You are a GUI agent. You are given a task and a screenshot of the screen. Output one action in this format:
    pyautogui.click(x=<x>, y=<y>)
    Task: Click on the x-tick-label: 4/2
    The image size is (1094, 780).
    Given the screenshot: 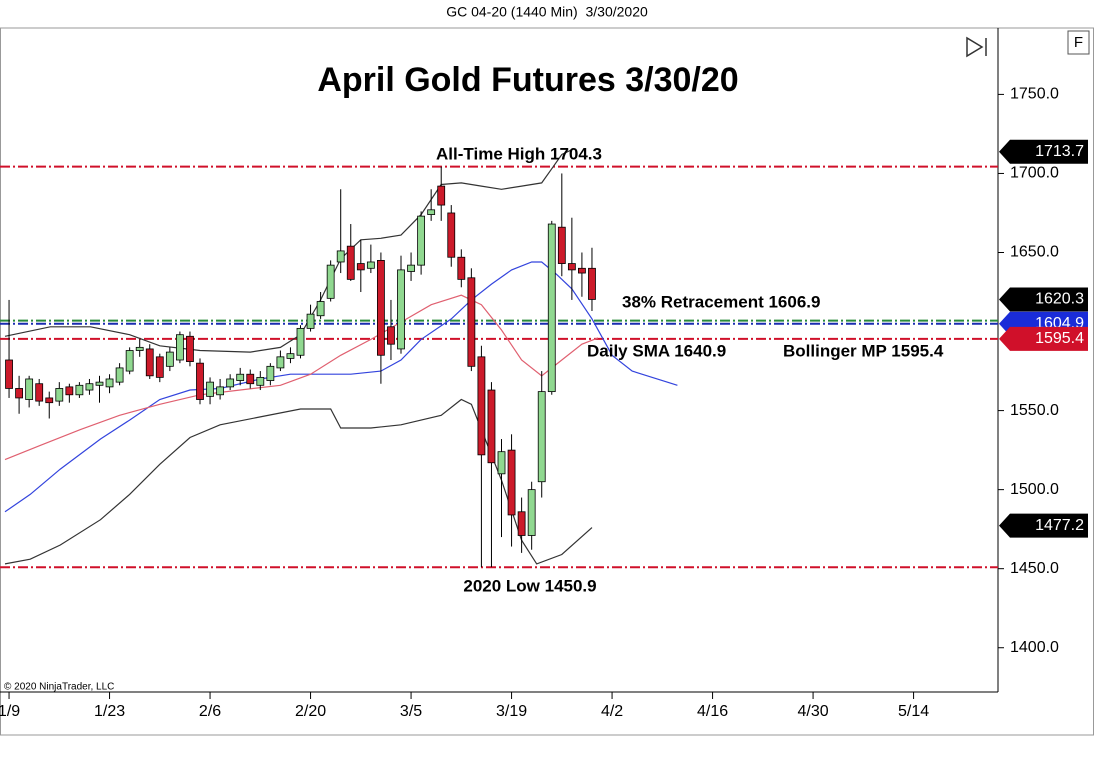 What is the action you would take?
    pyautogui.click(x=612, y=711)
    